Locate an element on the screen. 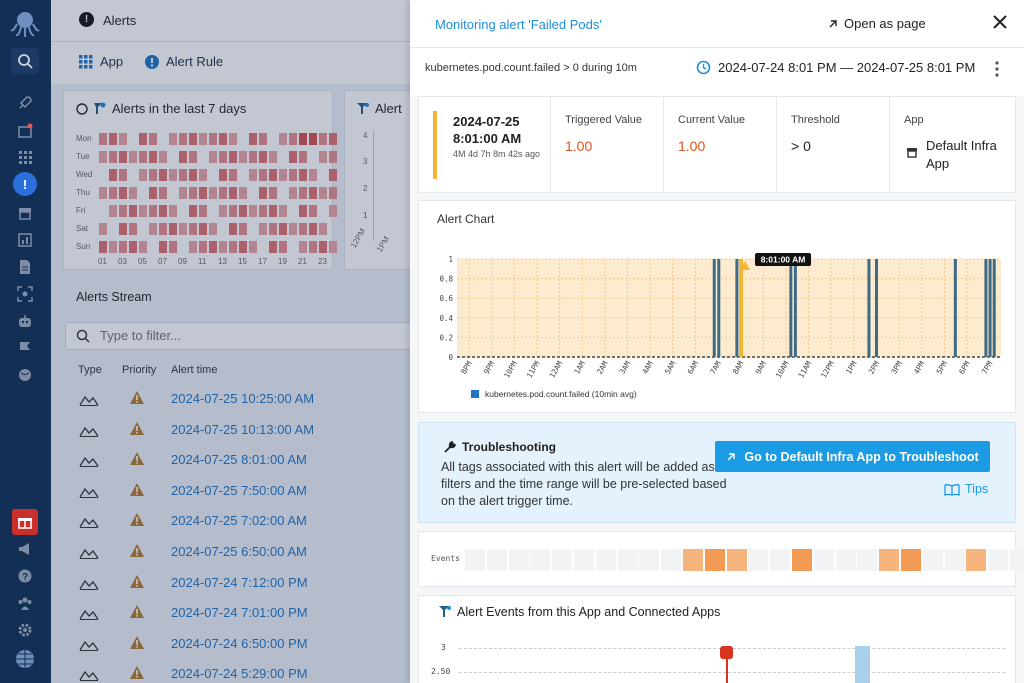 The image size is (1024, 683). stream-row: 2024-07-25 10:13:00 AM is located at coordinates (231, 430).